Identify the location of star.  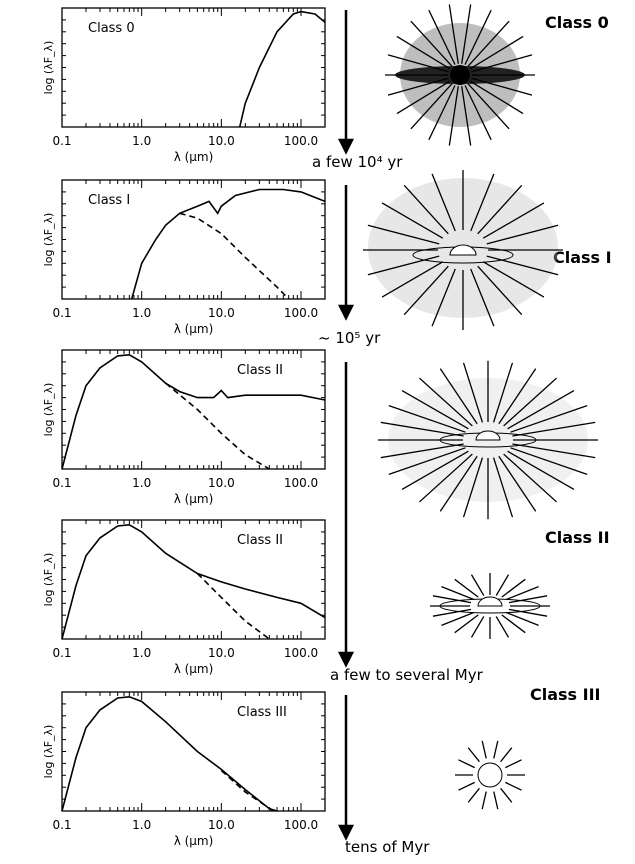
(490, 775).